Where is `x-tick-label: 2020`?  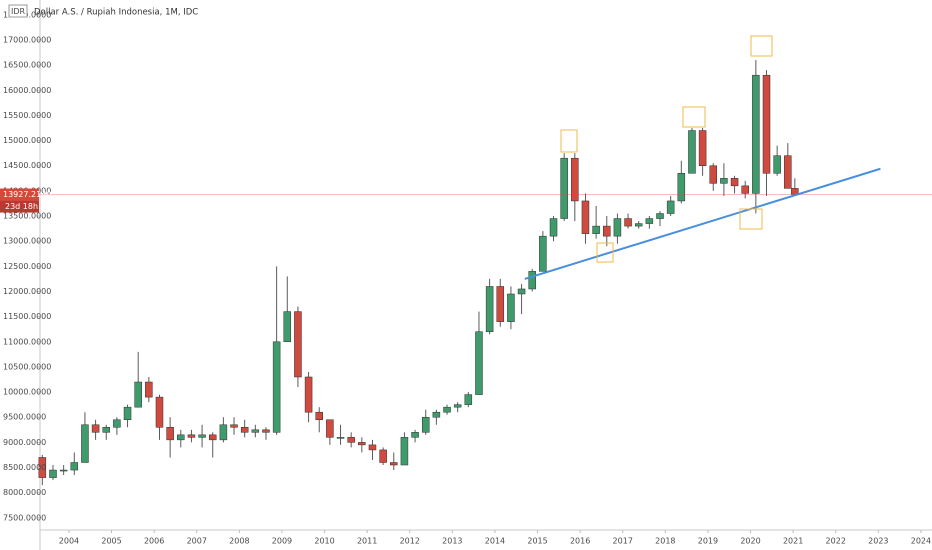 x-tick-label: 2020 is located at coordinates (750, 541).